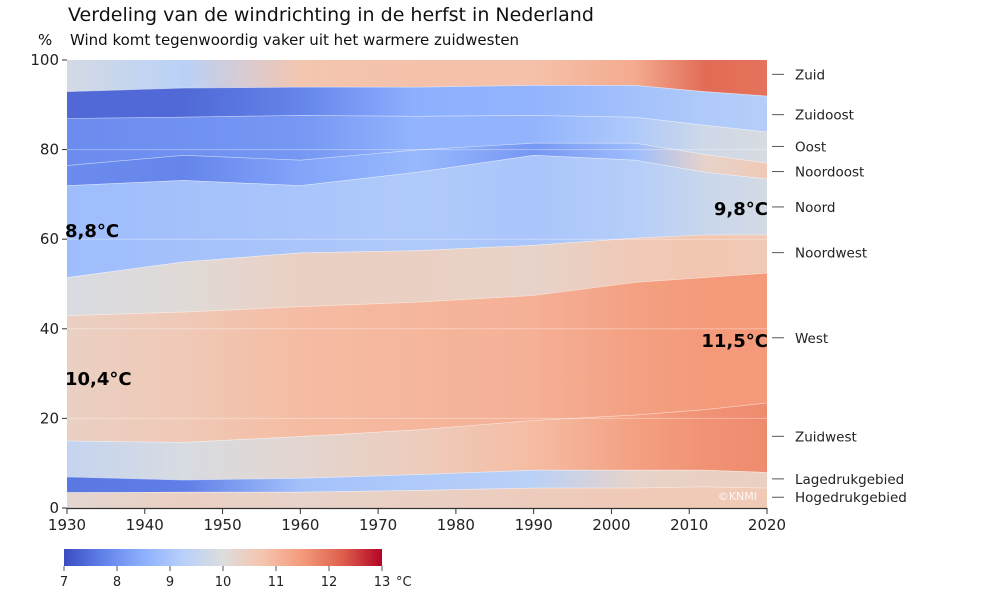  Describe the element at coordinates (49, 329) in the screenshot. I see `y-tick-label: 40` at that location.